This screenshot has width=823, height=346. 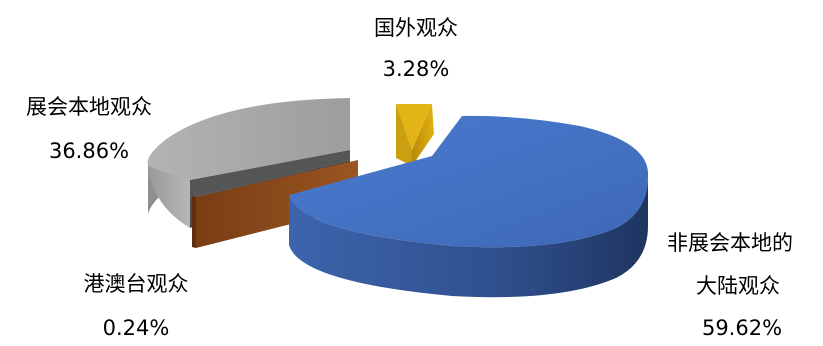 What do you see at coordinates (270, 174) in the screenshot?
I see `slice-local-exhibition-inner` at bounding box center [270, 174].